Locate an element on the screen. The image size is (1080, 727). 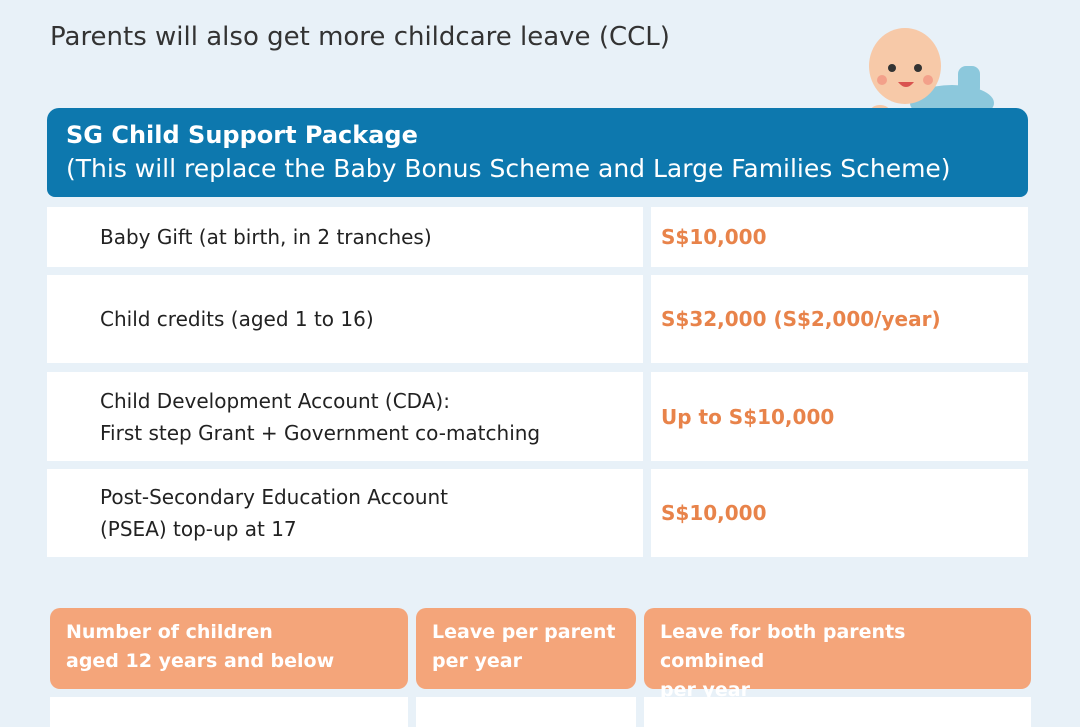
row-label: Baby Gift (at birth, in 2 tranches) is located at coordinates (345, 237).